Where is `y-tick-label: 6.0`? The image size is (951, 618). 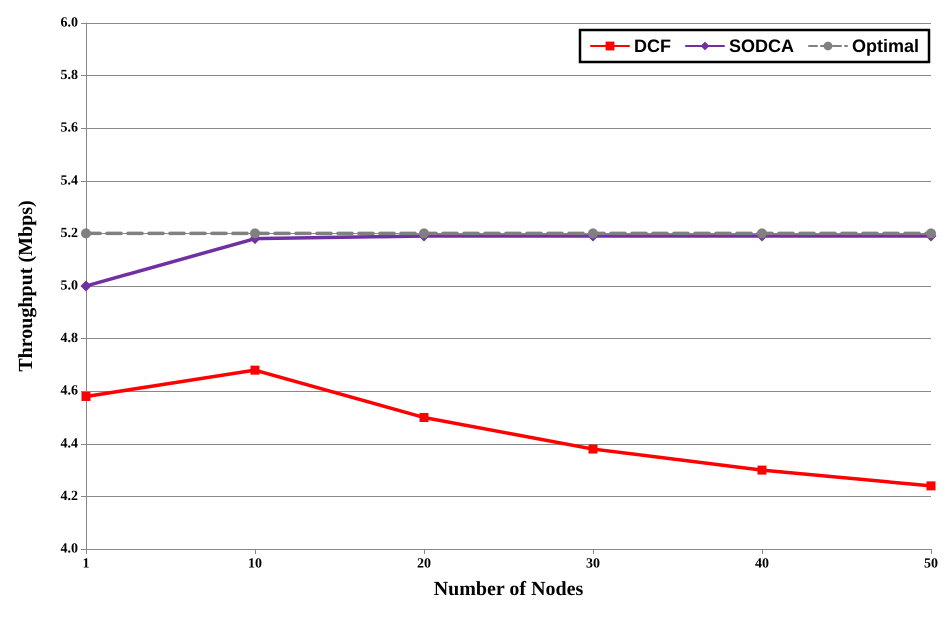 y-tick-label: 6.0 is located at coordinates (69, 23).